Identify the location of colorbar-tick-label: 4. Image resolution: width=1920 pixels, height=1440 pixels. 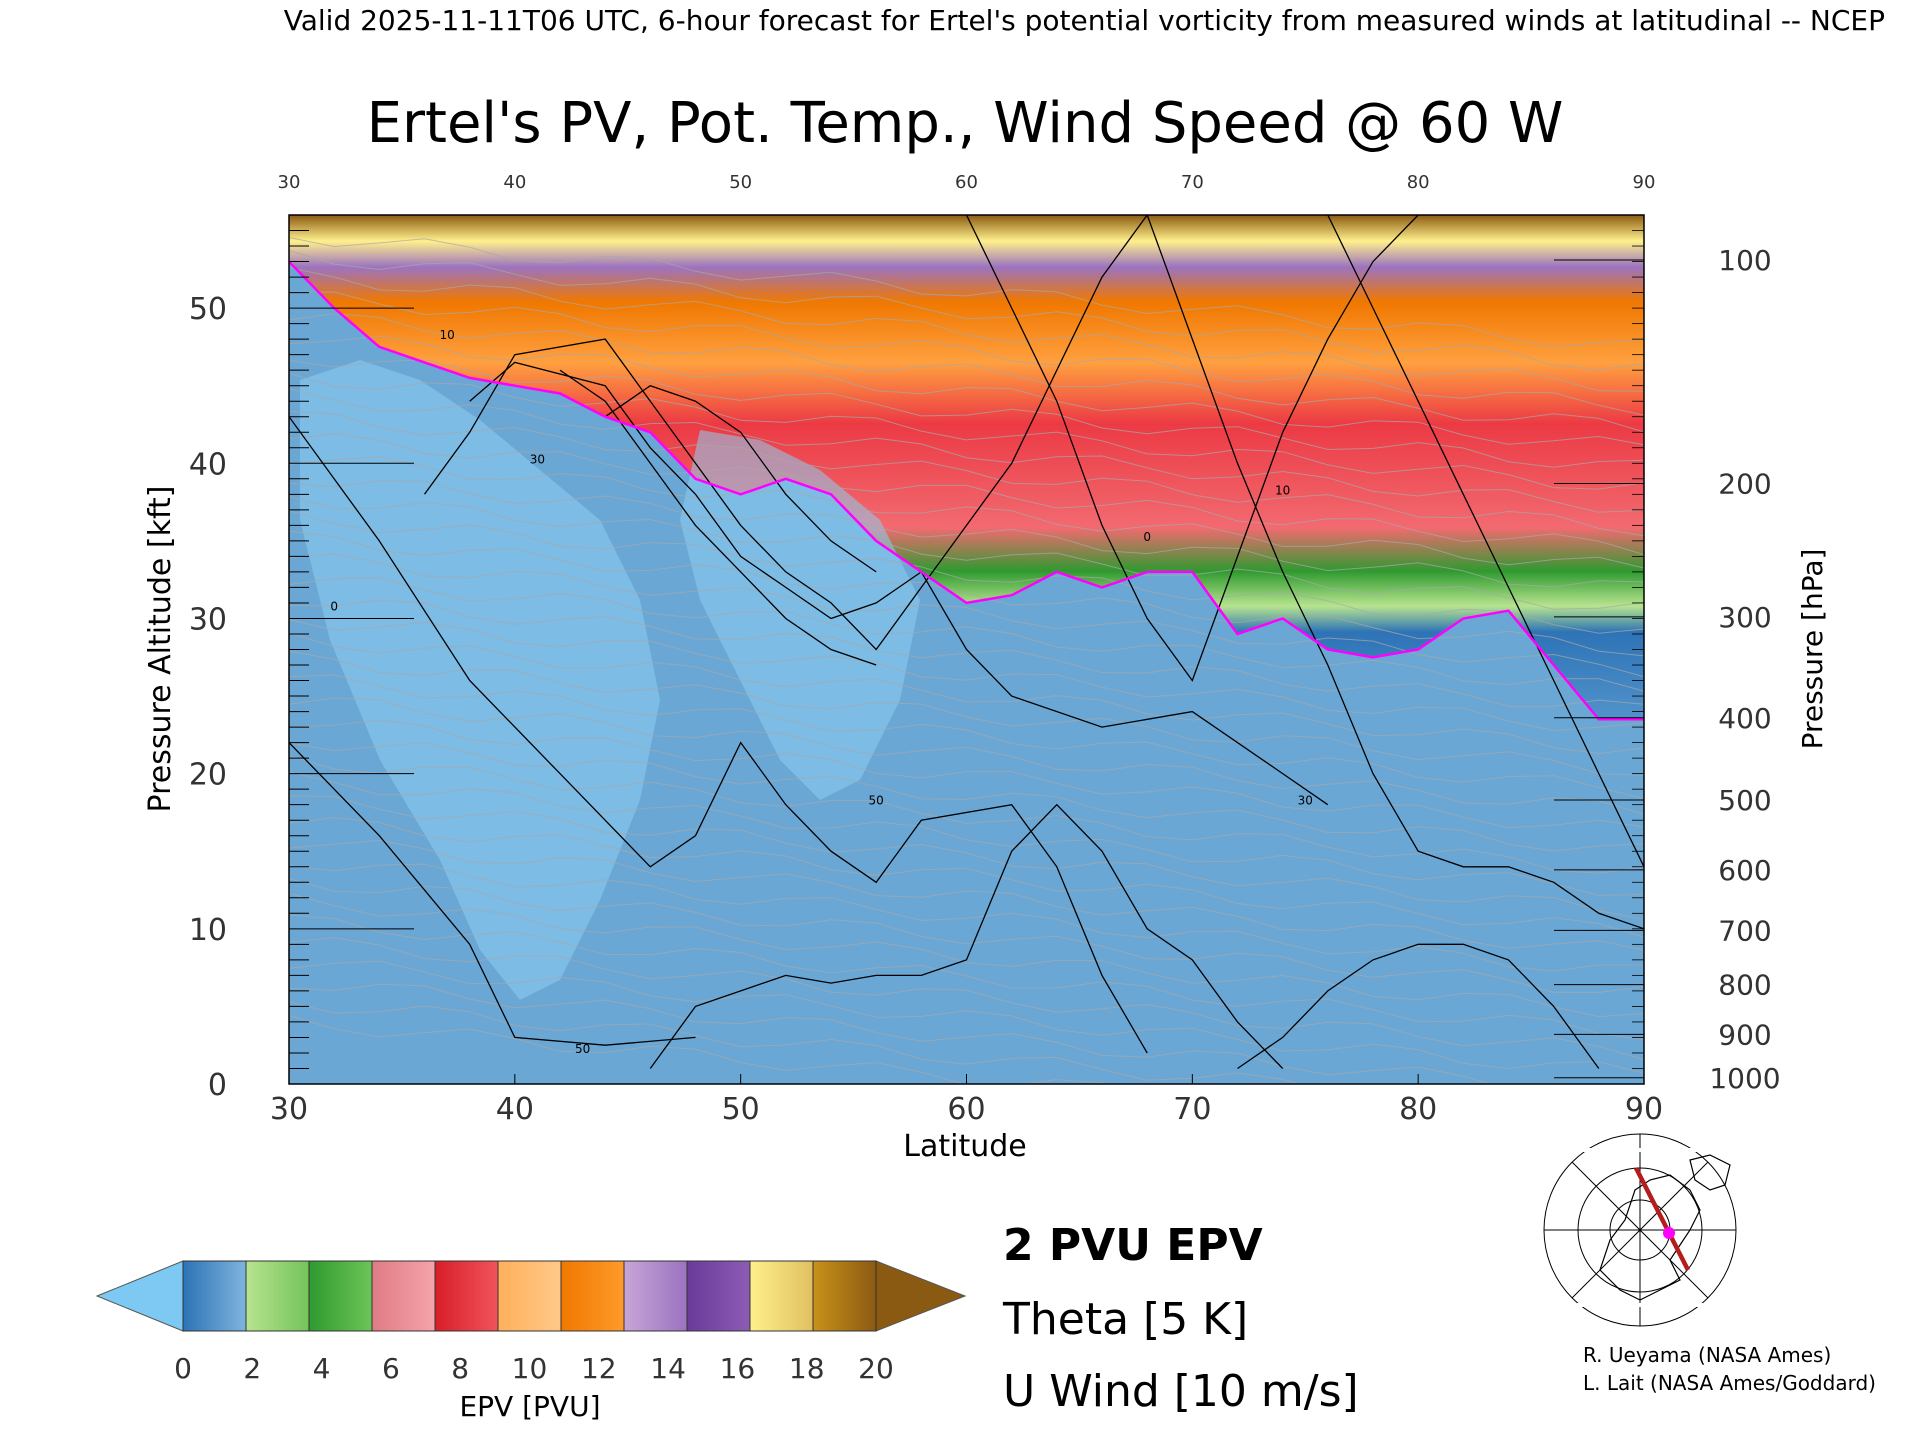
(322, 1368).